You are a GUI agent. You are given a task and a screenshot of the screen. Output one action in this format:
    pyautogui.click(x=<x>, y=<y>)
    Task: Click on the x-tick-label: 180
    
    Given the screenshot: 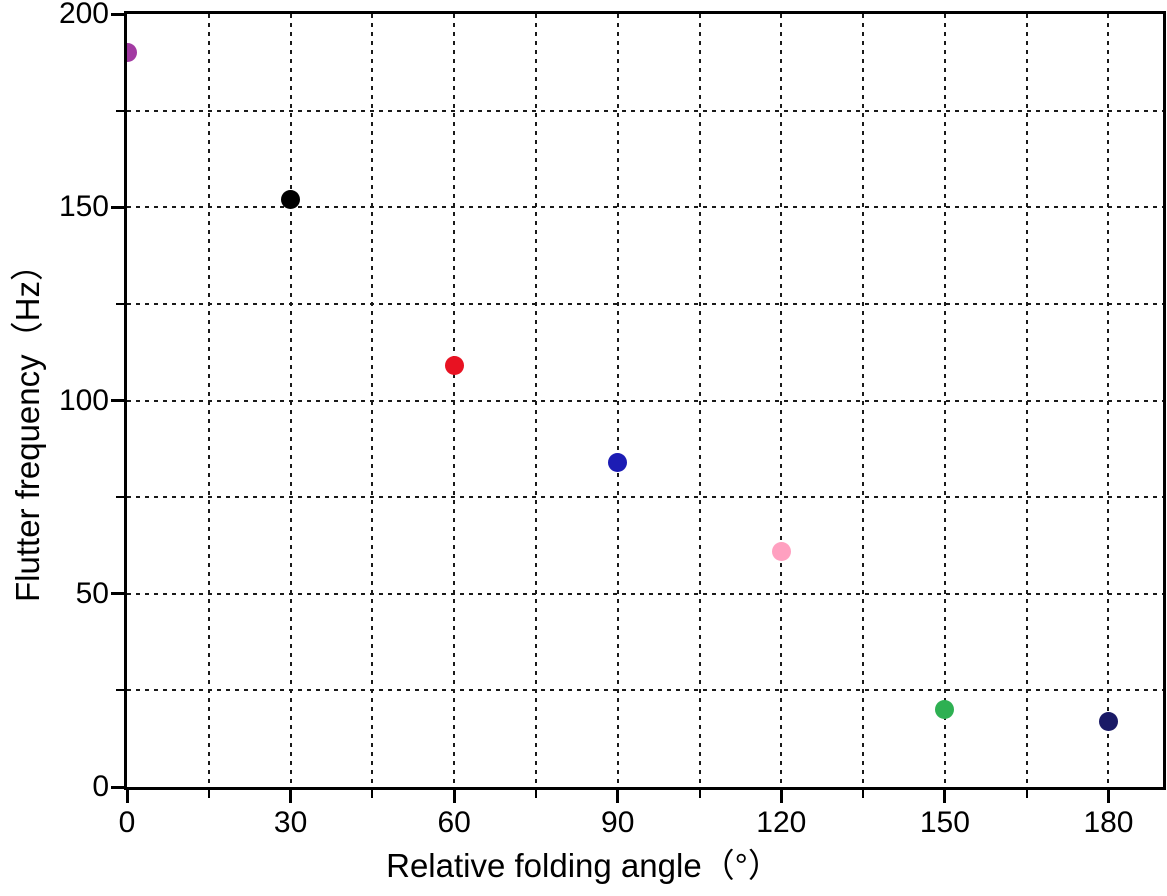 What is the action you would take?
    pyautogui.click(x=1108, y=822)
    